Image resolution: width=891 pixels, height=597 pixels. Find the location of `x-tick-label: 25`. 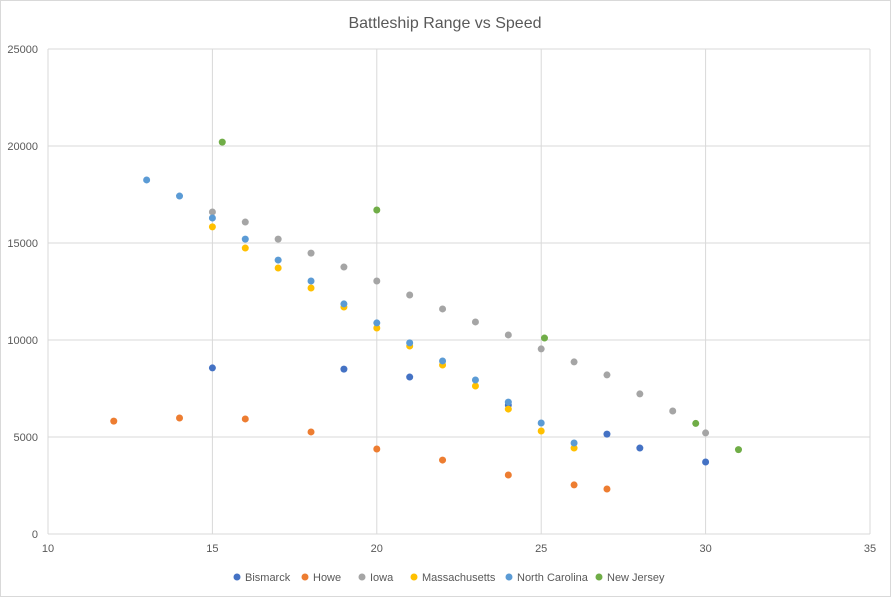

x-tick-label: 25 is located at coordinates (541, 549).